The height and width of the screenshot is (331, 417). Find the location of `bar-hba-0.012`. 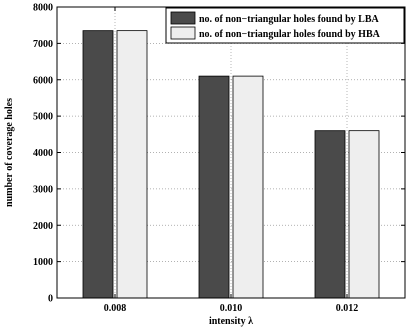

bar-hba-0.012 is located at coordinates (364, 214).